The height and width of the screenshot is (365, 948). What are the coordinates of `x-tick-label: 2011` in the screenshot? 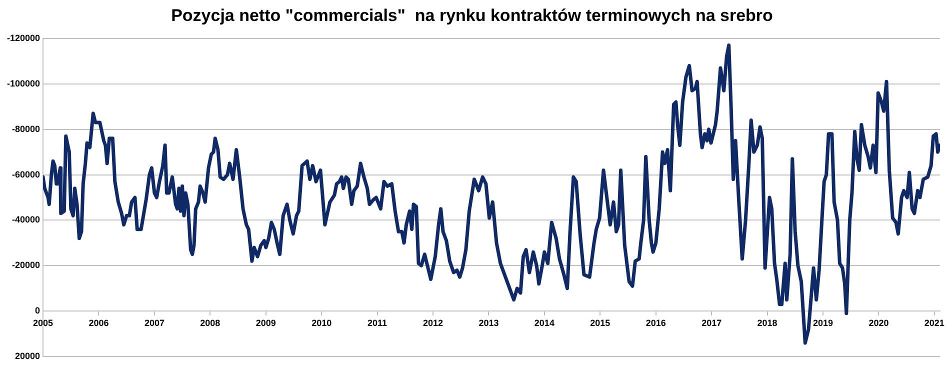 It's located at (378, 323).